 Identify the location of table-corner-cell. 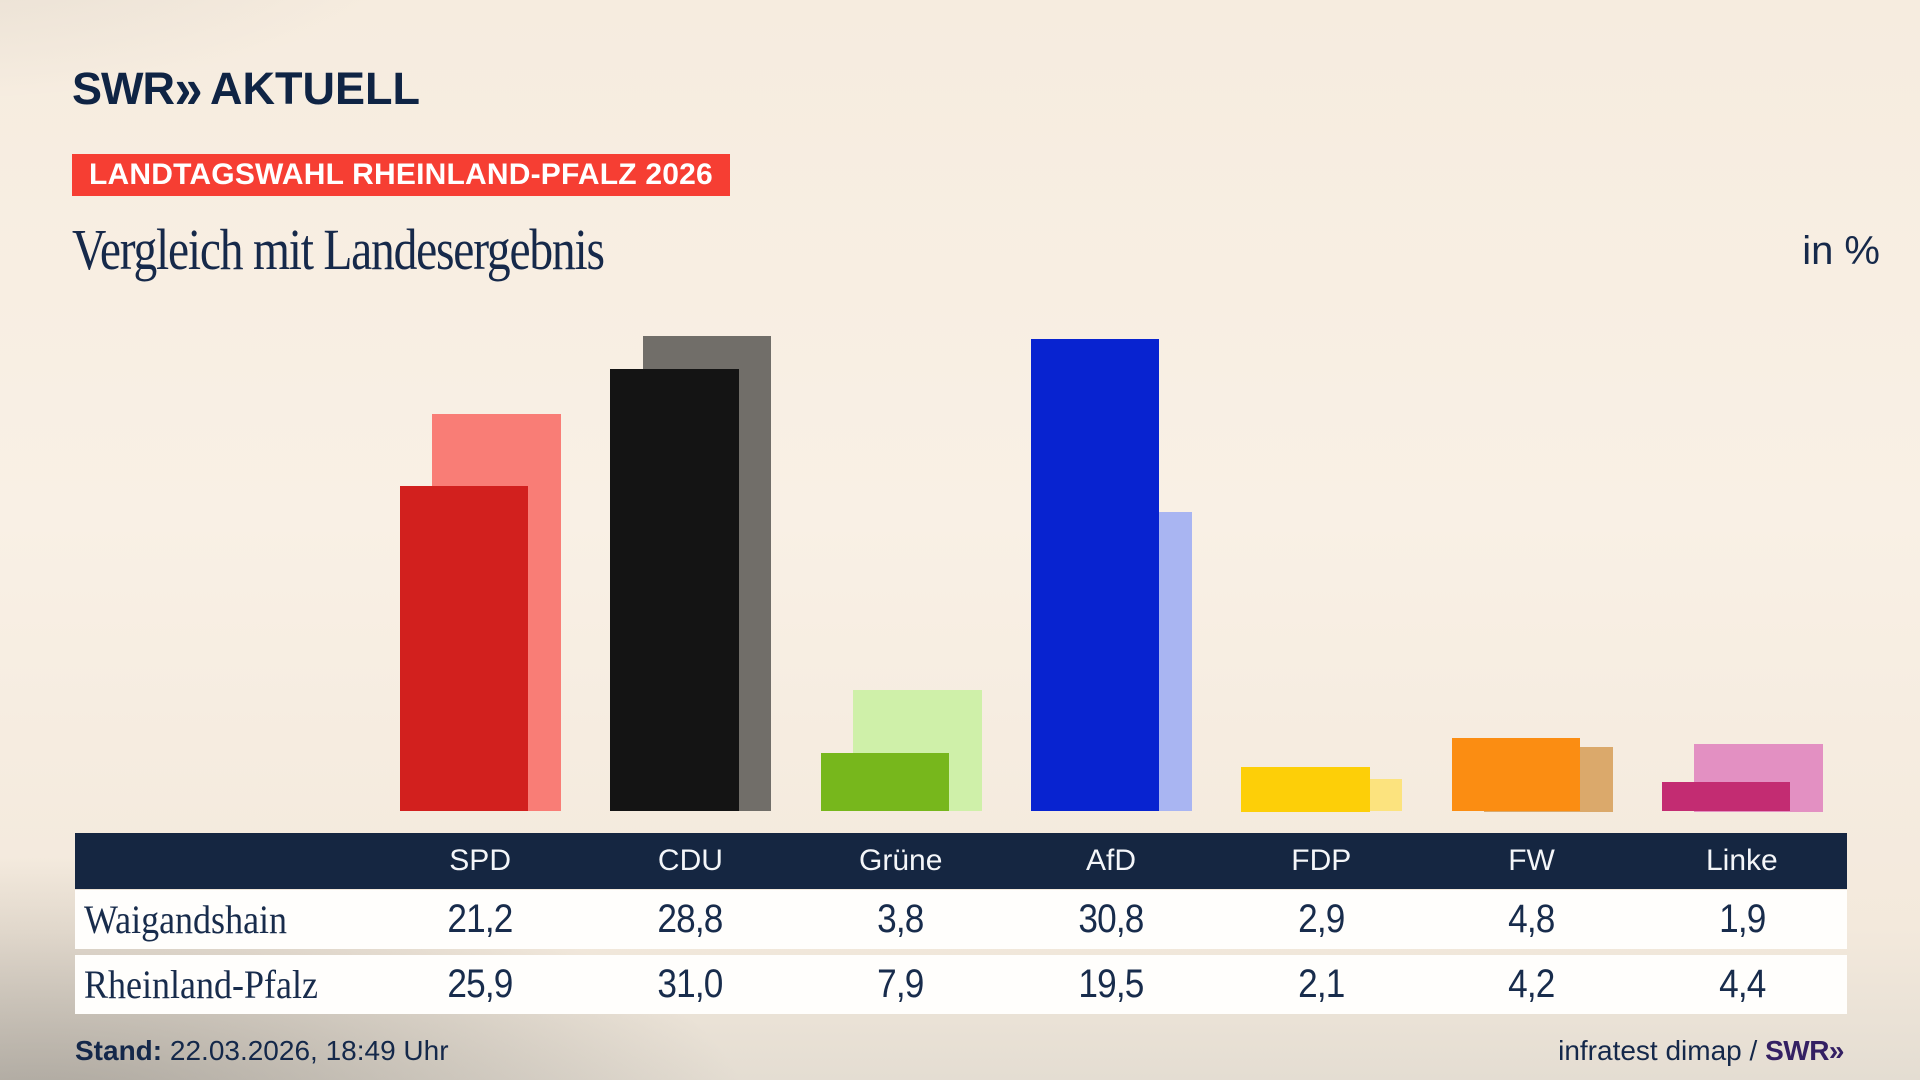
(225, 861).